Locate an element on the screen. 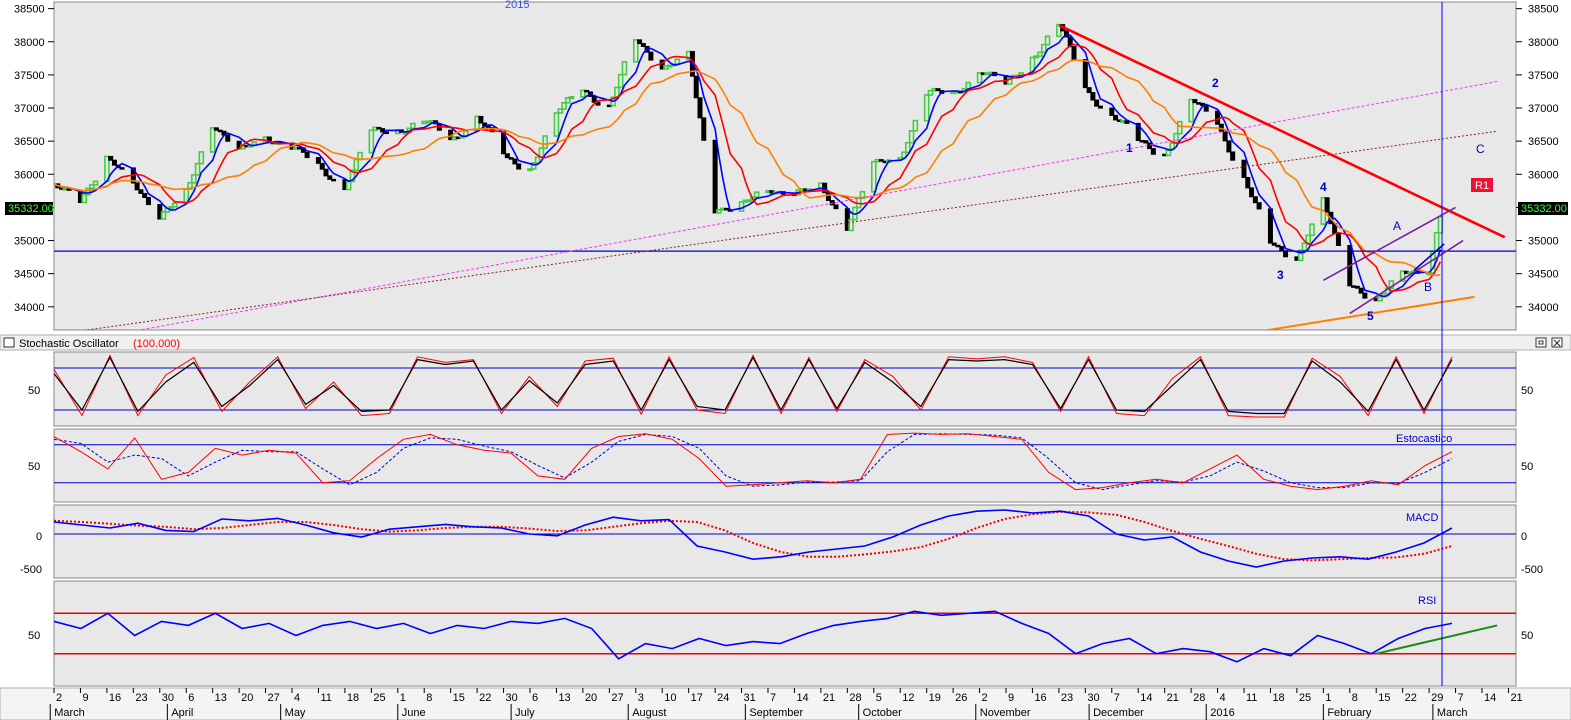 The height and width of the screenshot is (720, 1571). stoch-tick-50-left: 50 is located at coordinates (34, 391).